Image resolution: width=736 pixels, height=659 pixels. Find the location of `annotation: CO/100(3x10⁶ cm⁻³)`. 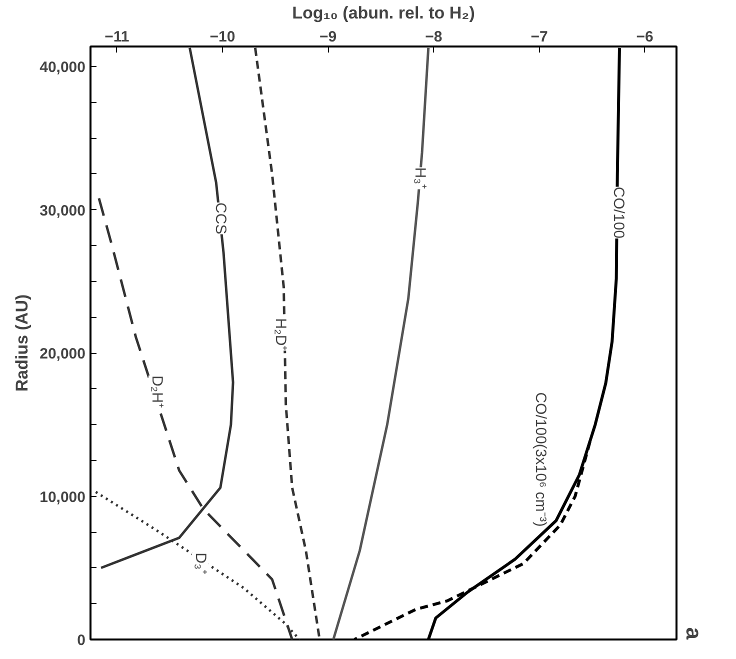

annotation: CO/100(3x10⁶ cm⁻³) is located at coordinates (540, 459).